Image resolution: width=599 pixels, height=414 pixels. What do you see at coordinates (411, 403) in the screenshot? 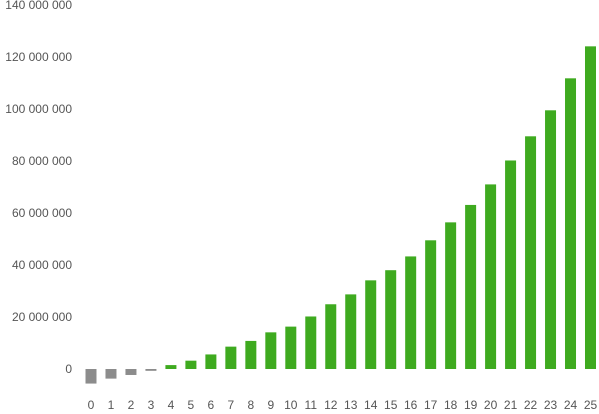
I see `x-tick-label: 16` at bounding box center [411, 403].